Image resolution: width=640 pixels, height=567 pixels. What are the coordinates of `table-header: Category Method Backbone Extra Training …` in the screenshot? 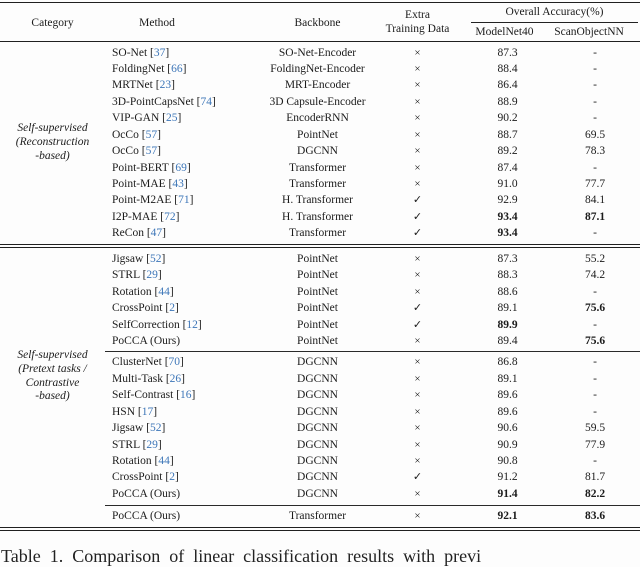 It's located at (320, 22).